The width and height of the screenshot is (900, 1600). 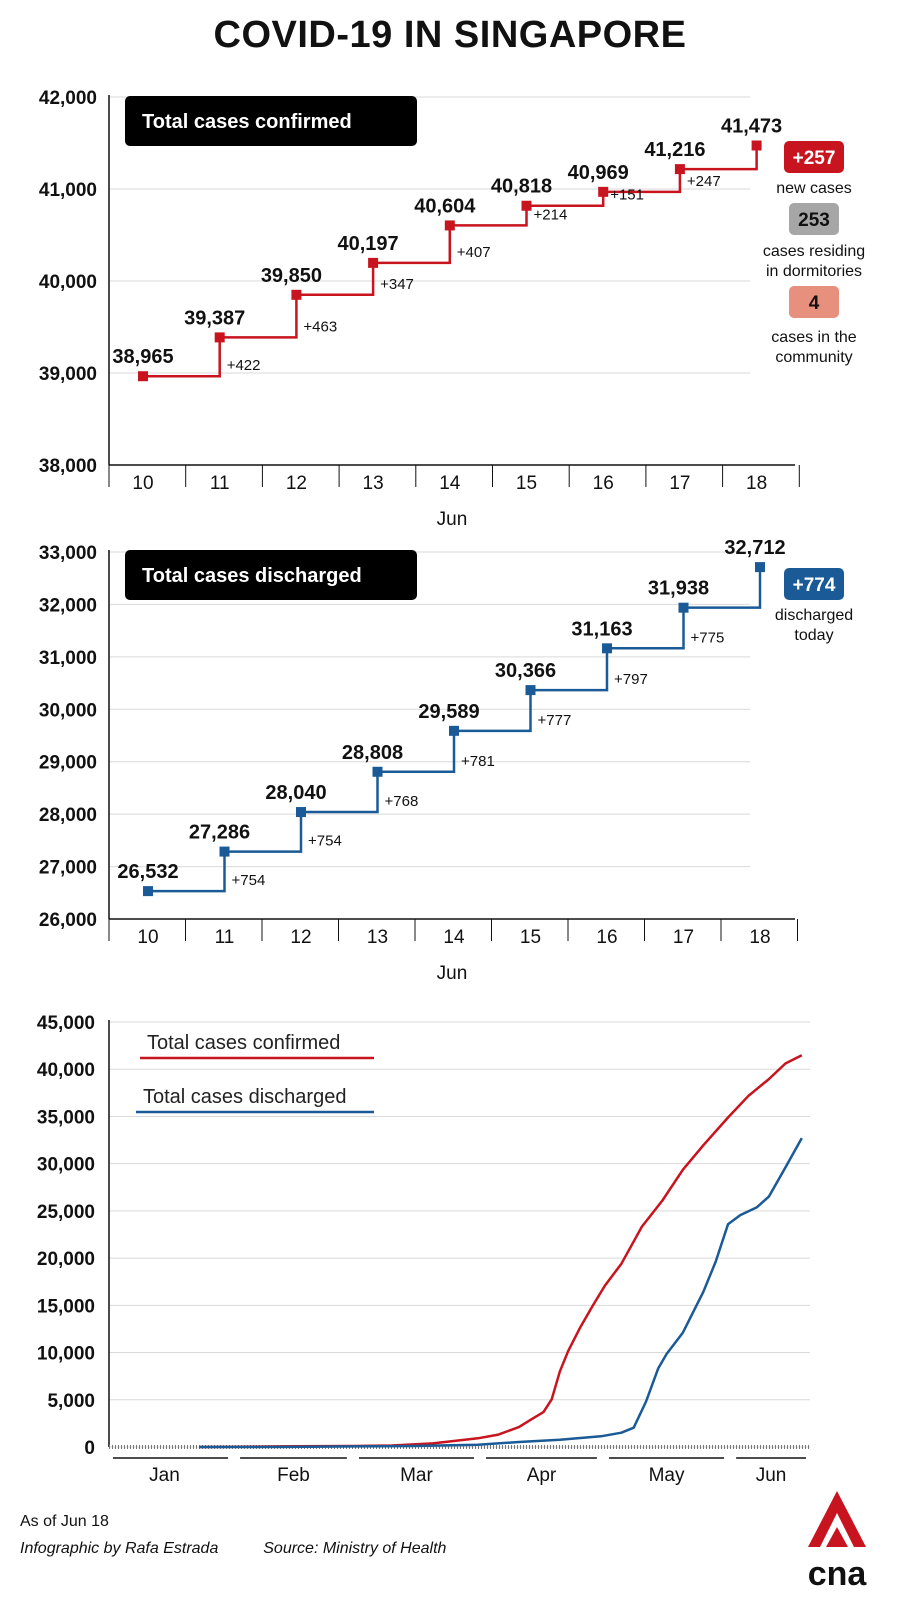 I want to click on confirmed-ytick-label: 41,000, so click(x=68, y=190).